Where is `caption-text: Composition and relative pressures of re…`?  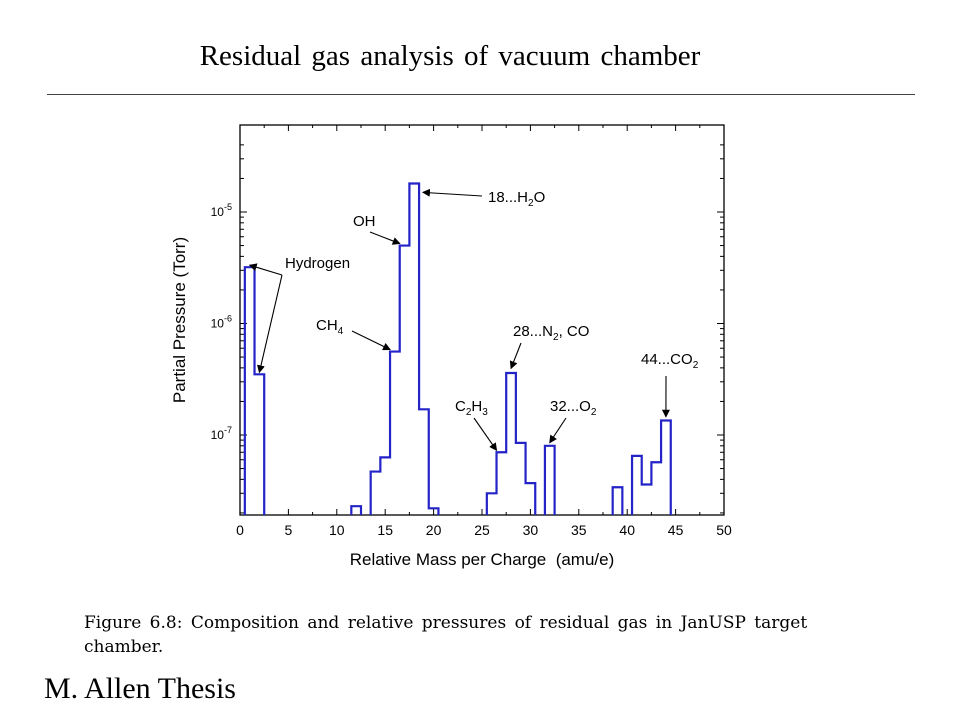 caption-text: Composition and relative pressures of re… is located at coordinates (446, 635).